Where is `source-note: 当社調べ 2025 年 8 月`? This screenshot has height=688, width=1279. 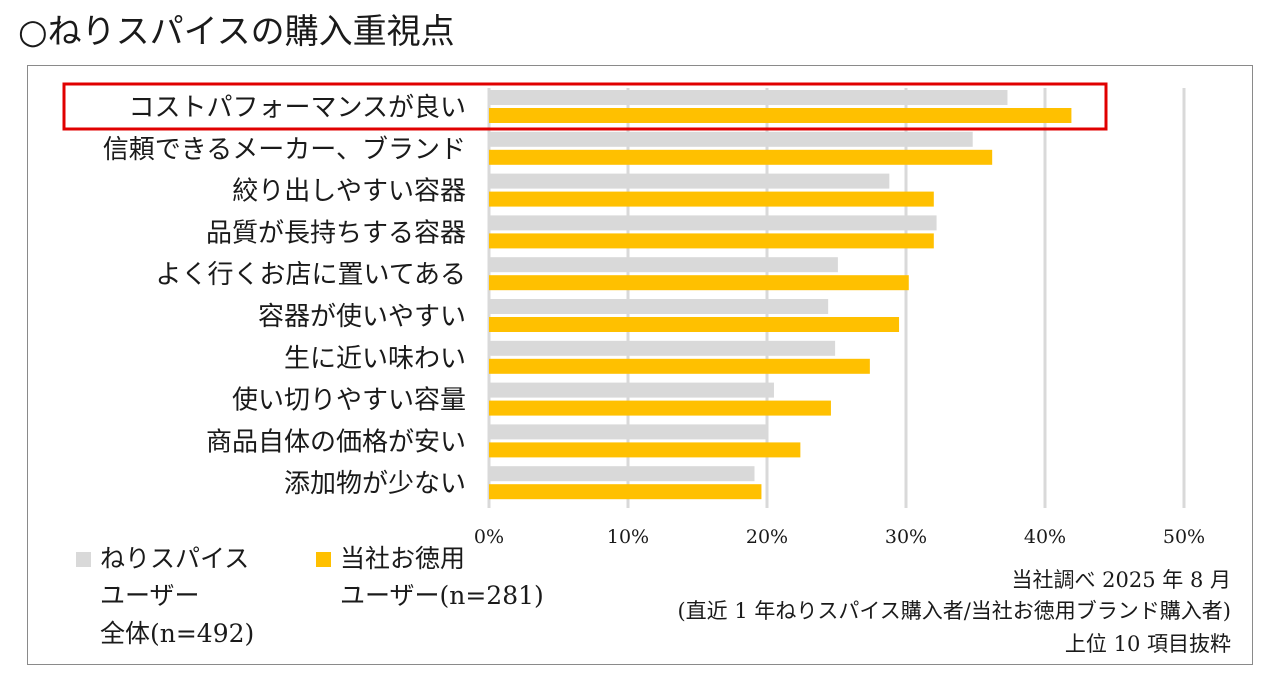
source-note: 当社調べ 2025 年 8 月 is located at coordinates (1121, 580).